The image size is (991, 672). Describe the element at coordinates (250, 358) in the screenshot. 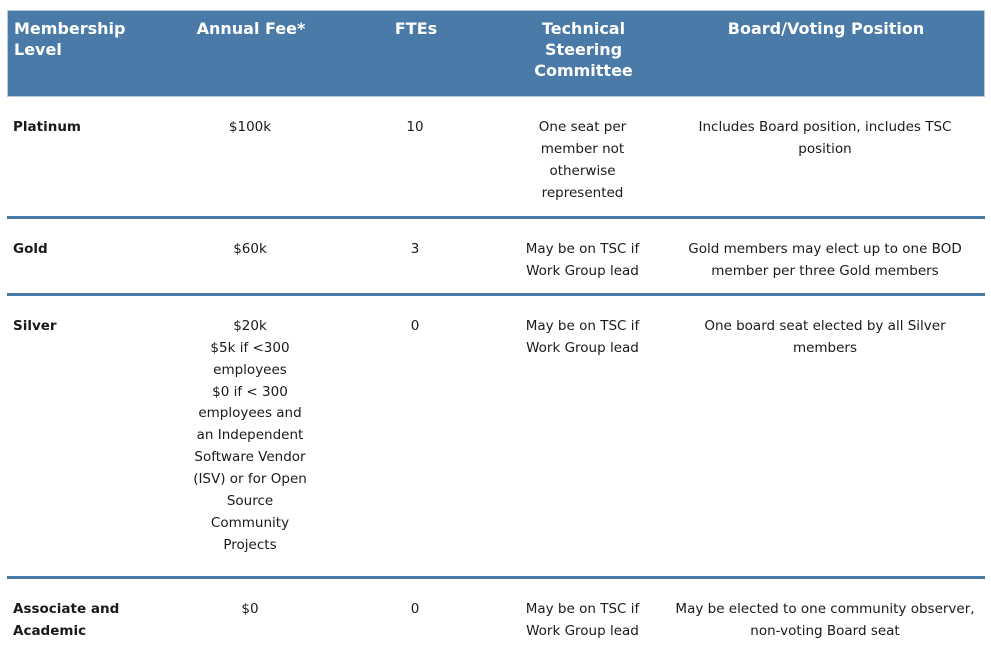

I see `fee-line: $5k if <300 employees` at that location.